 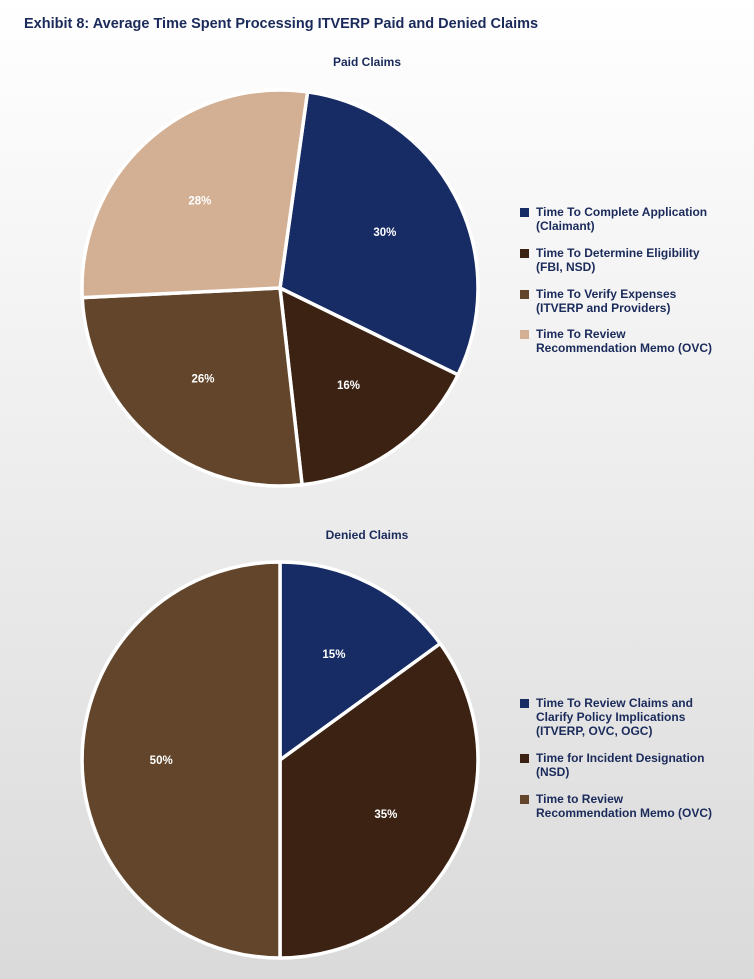 I want to click on legend-item: Time for Incident Designation (NSD), so click(x=620, y=771).